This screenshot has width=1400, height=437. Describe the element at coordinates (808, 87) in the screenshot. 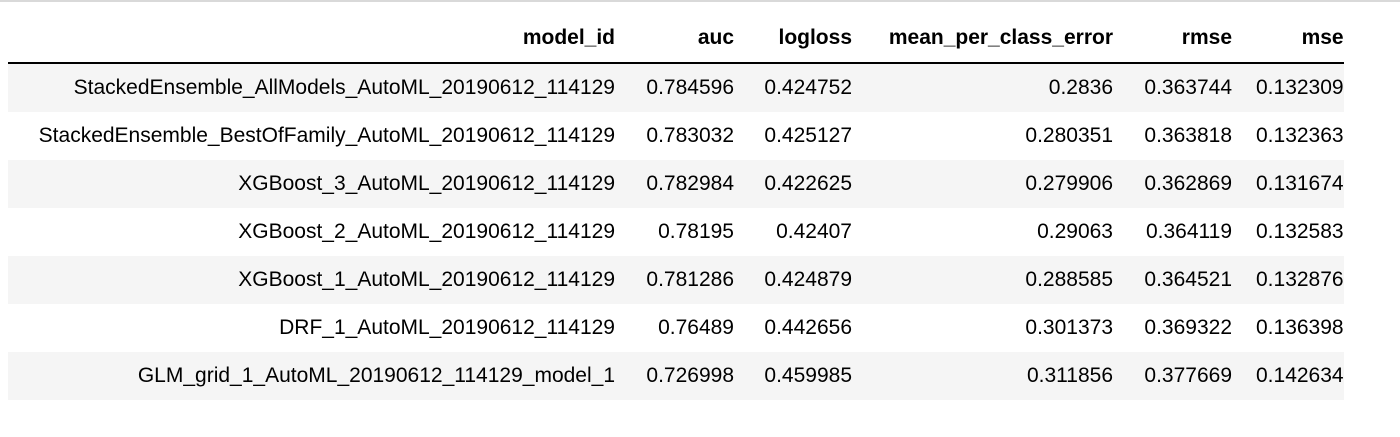

I see `cell-logloss: 0.424752` at that location.